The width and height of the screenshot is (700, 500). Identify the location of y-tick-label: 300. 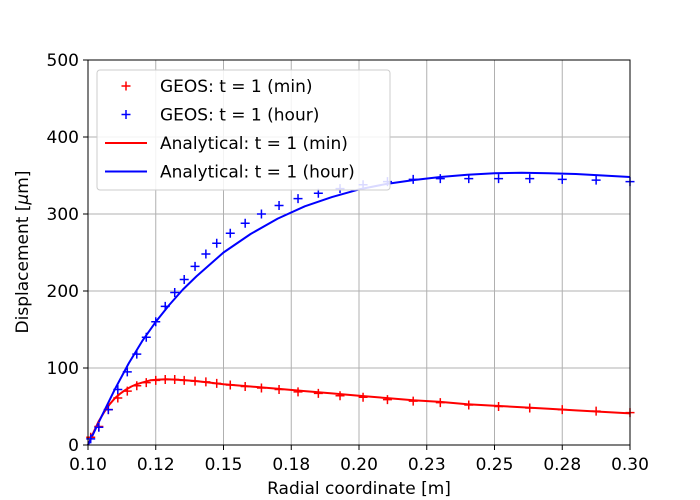
(63, 215).